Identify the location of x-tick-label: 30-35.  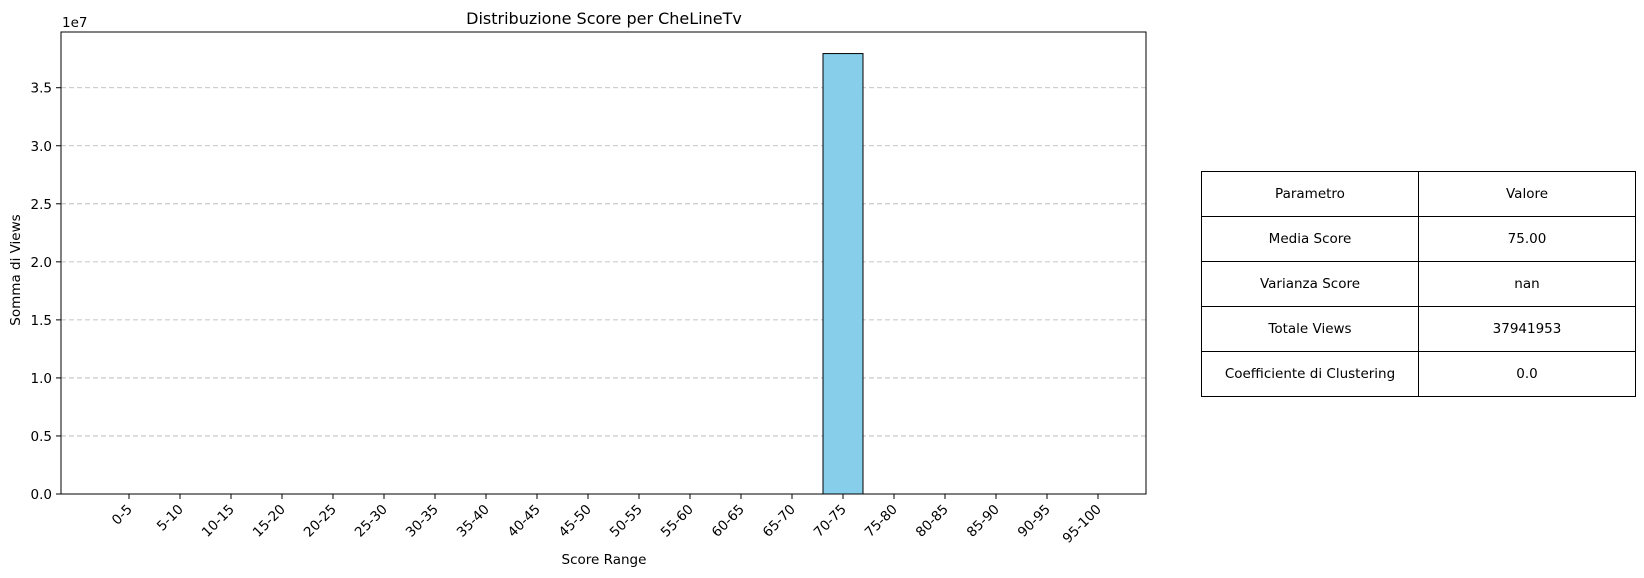
(422, 521).